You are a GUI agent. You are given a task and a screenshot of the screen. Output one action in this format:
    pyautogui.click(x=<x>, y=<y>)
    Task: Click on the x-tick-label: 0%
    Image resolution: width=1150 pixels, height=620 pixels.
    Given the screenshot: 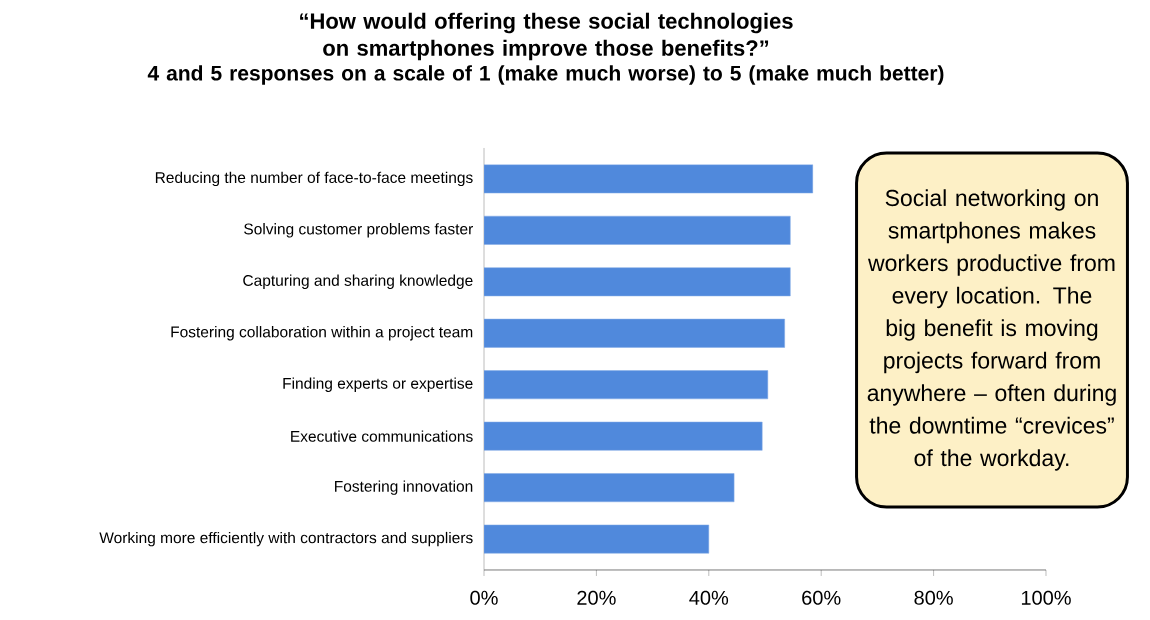 What is the action you would take?
    pyautogui.click(x=484, y=597)
    